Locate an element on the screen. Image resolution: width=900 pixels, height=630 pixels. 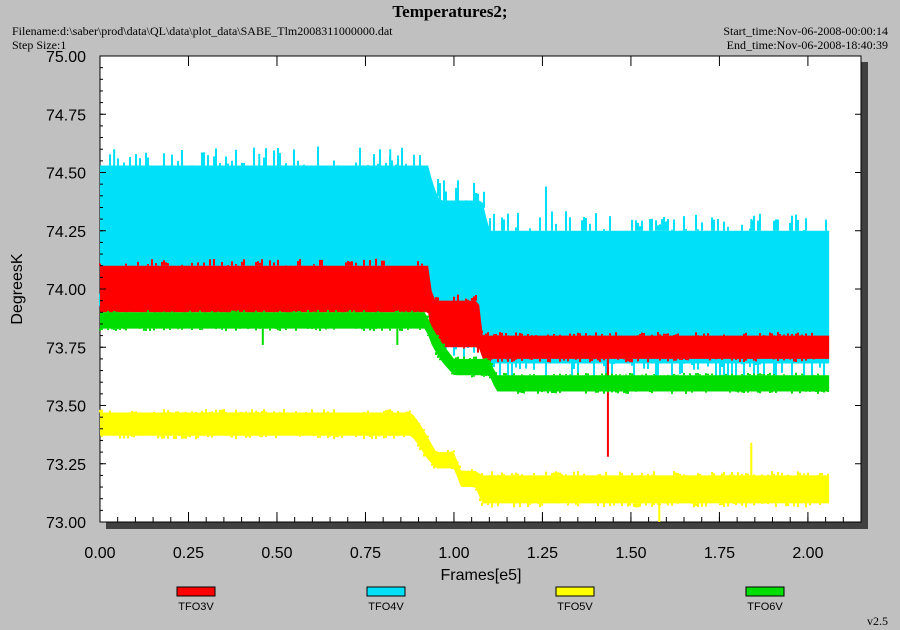
x-tick-label: 0.00 is located at coordinates (99, 553).